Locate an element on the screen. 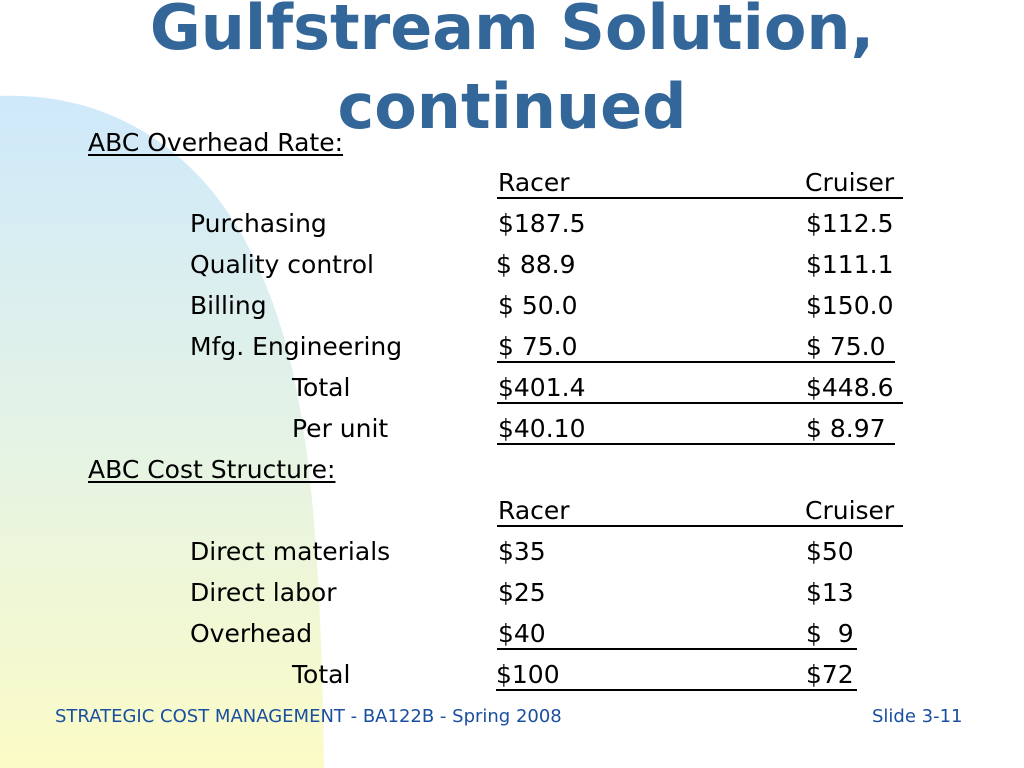  cruiser-value: $ 8.97 is located at coordinates (846, 428).